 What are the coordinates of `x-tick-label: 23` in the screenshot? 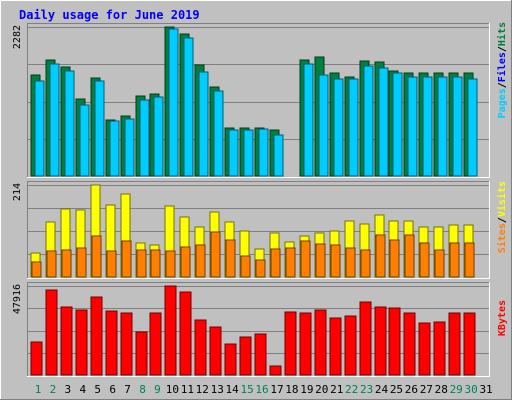 It's located at (366, 389).